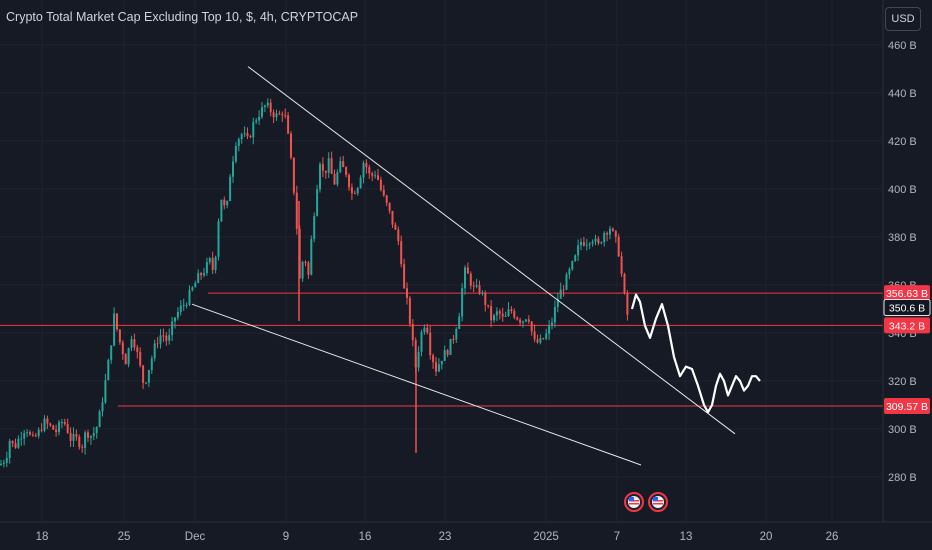 This screenshot has height=550, width=932. What do you see at coordinates (695, 353) in the screenshot?
I see `projection-path` at bounding box center [695, 353].